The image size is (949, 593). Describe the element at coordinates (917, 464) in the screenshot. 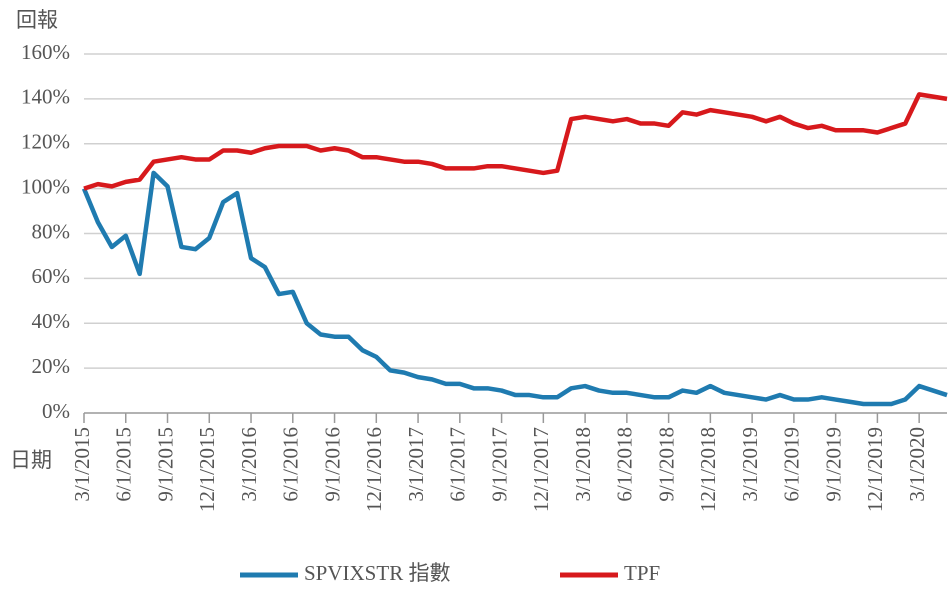

I see `x-tick-label: 3/1/2020` at that location.